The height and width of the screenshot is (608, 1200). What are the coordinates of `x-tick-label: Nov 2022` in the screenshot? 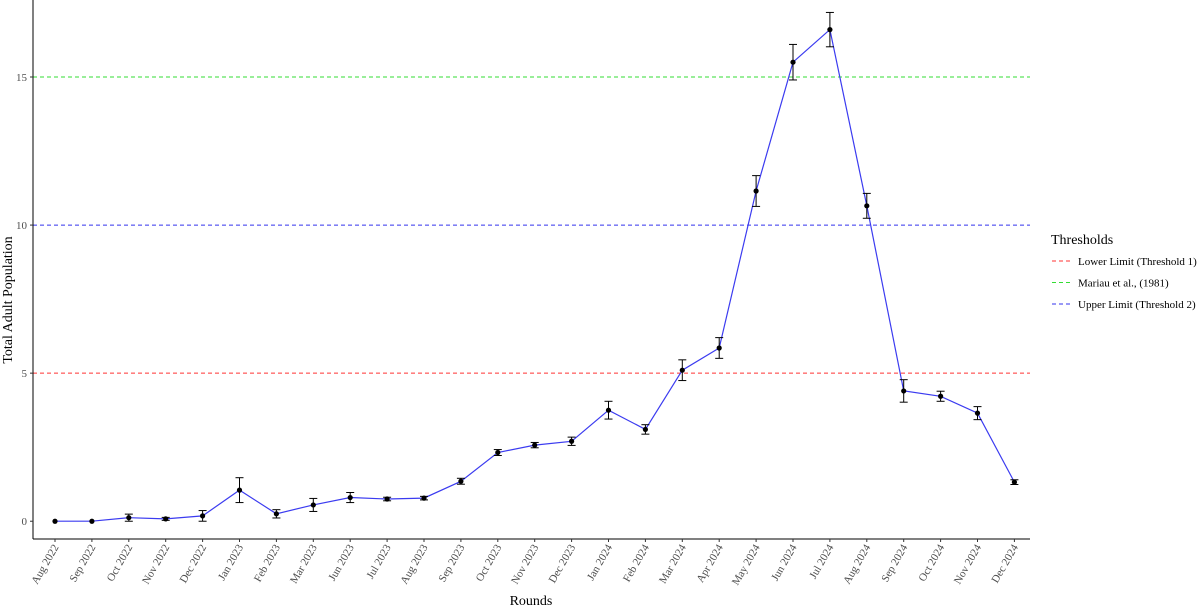 It's located at (156, 565).